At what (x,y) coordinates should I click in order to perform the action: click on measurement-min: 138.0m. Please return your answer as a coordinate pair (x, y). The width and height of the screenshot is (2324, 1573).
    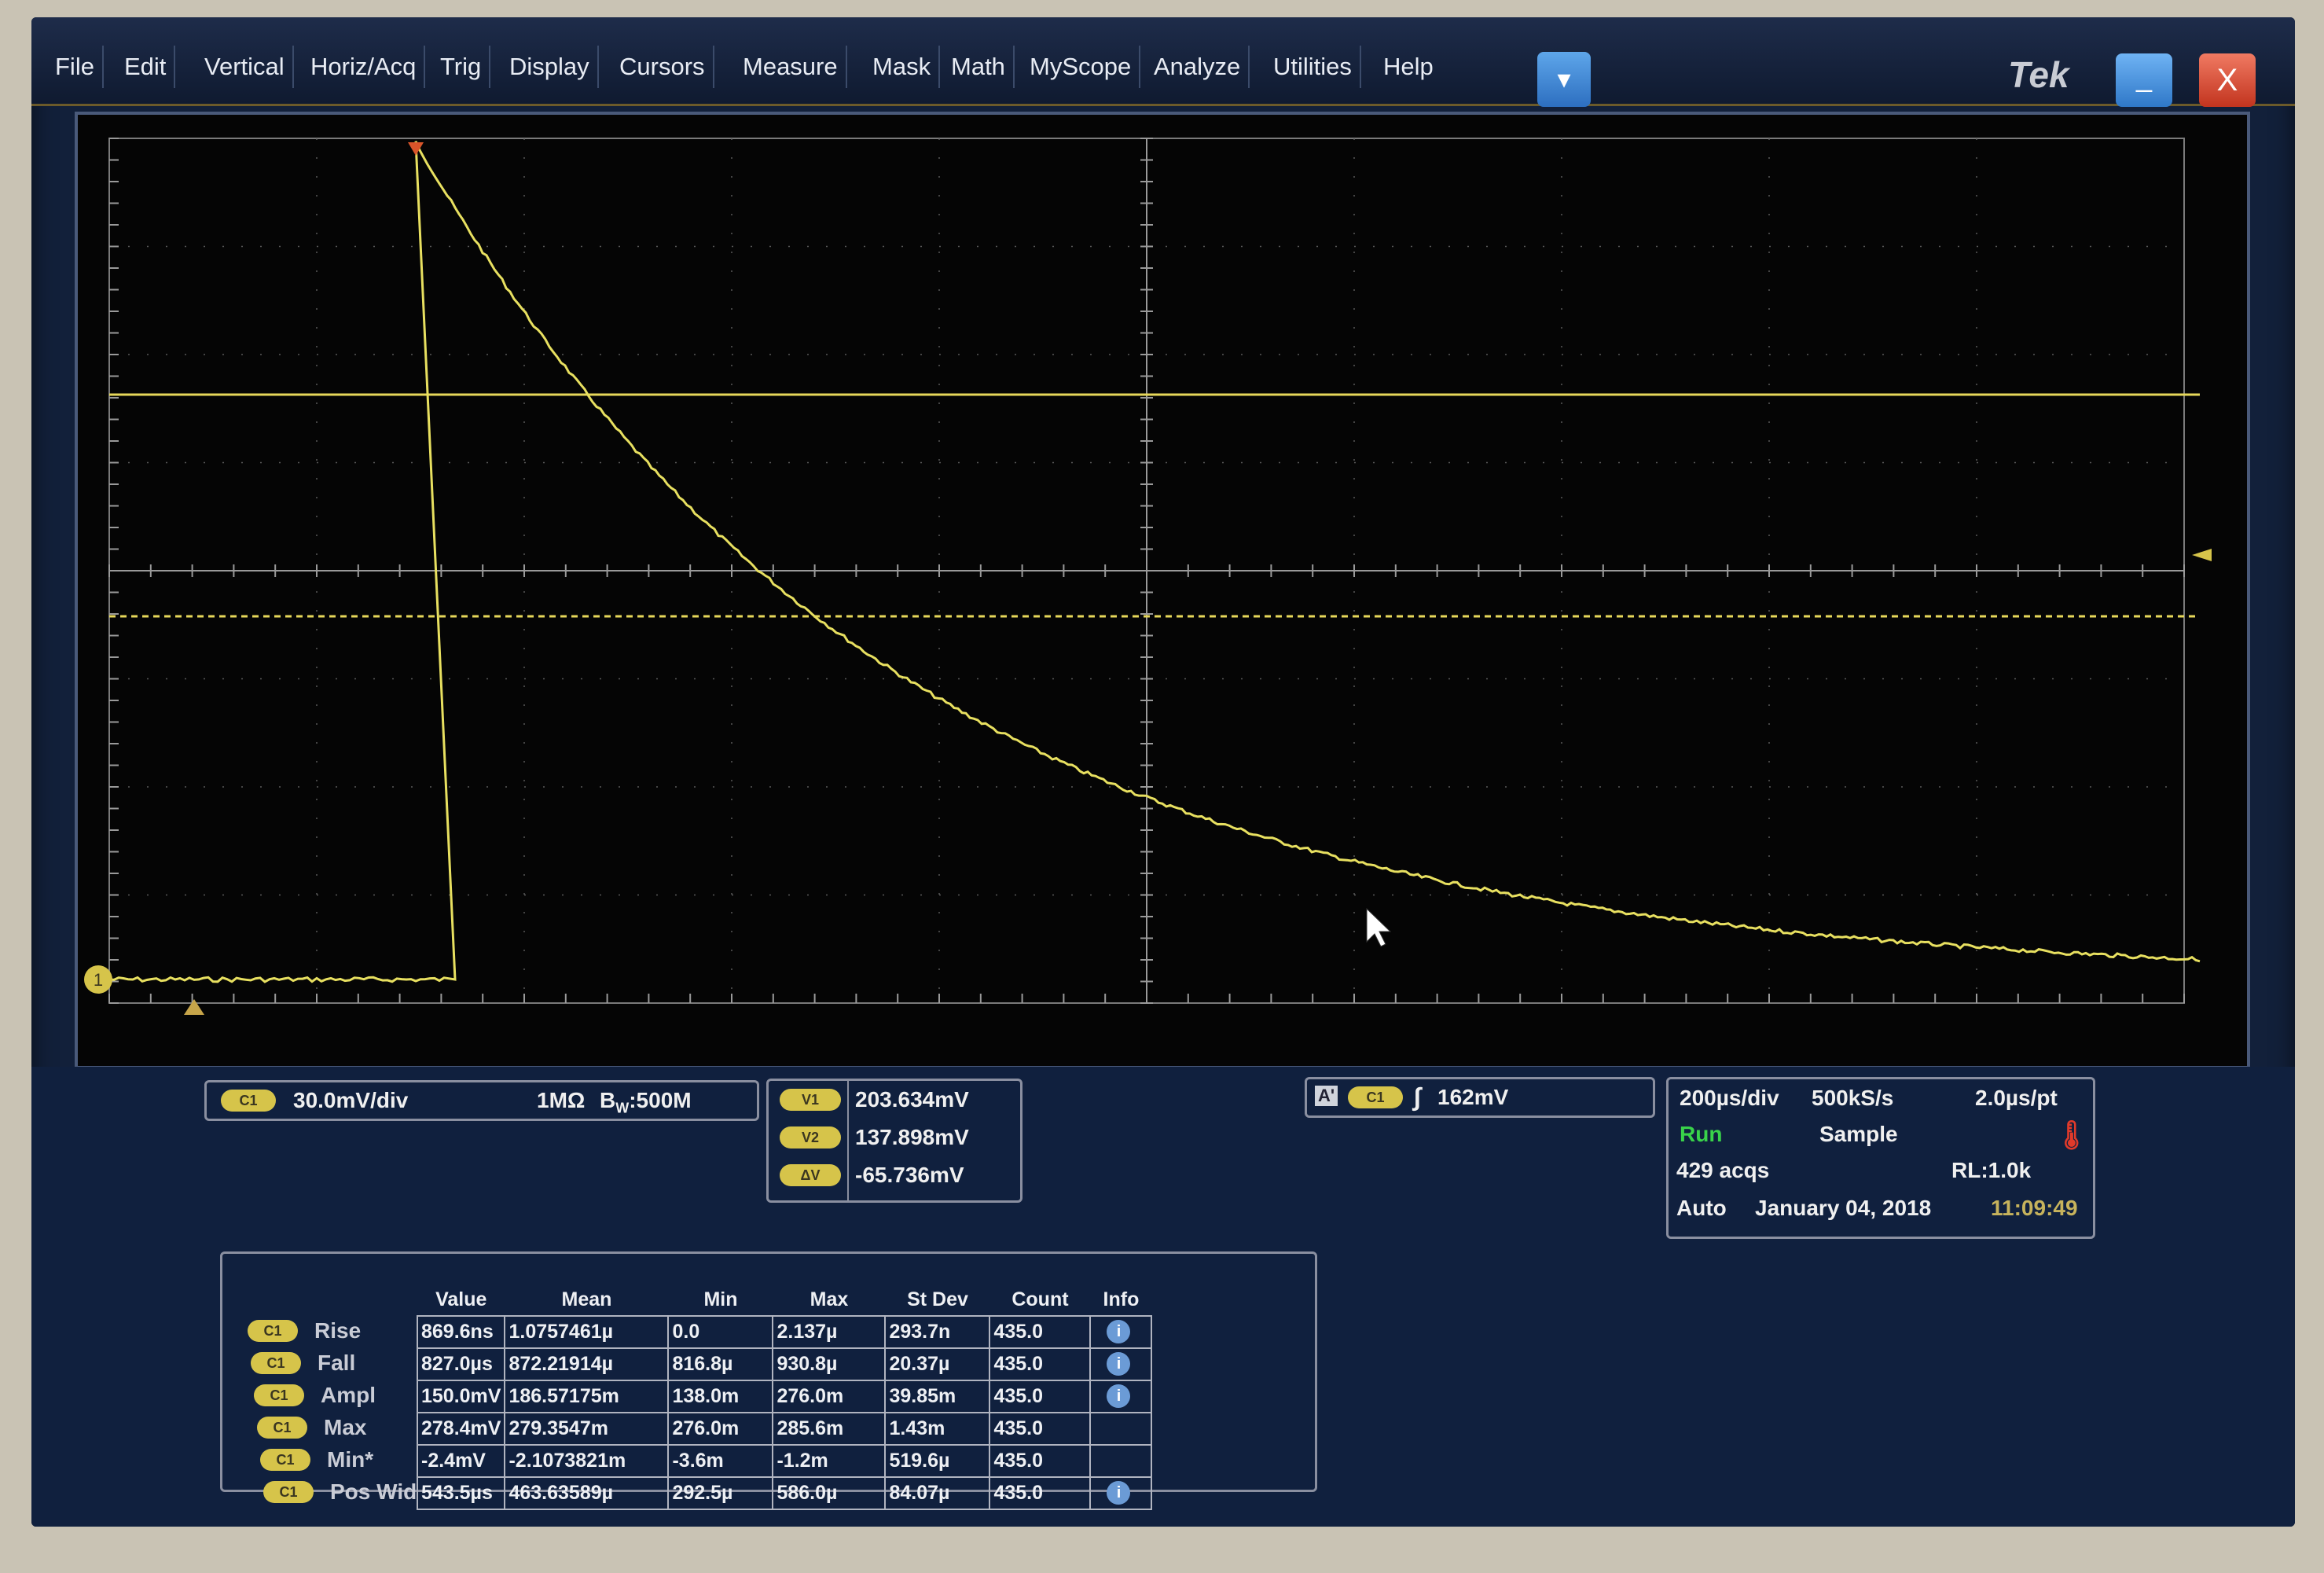
    Looking at the image, I should click on (720, 1396).